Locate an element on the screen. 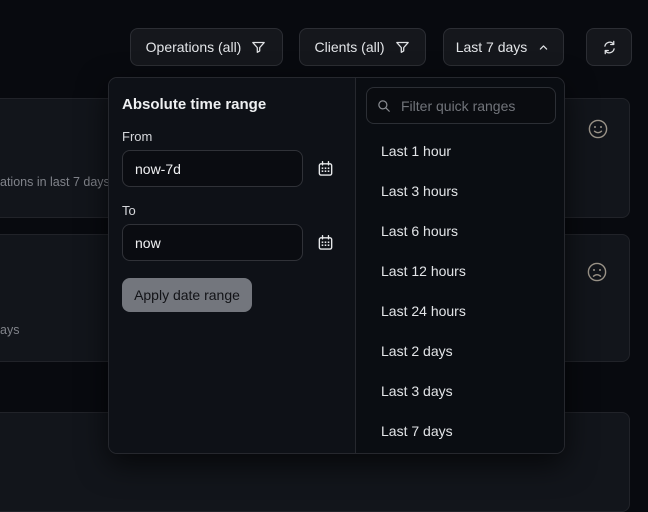 The width and height of the screenshot is (648, 512). search-icon is located at coordinates (384, 105).